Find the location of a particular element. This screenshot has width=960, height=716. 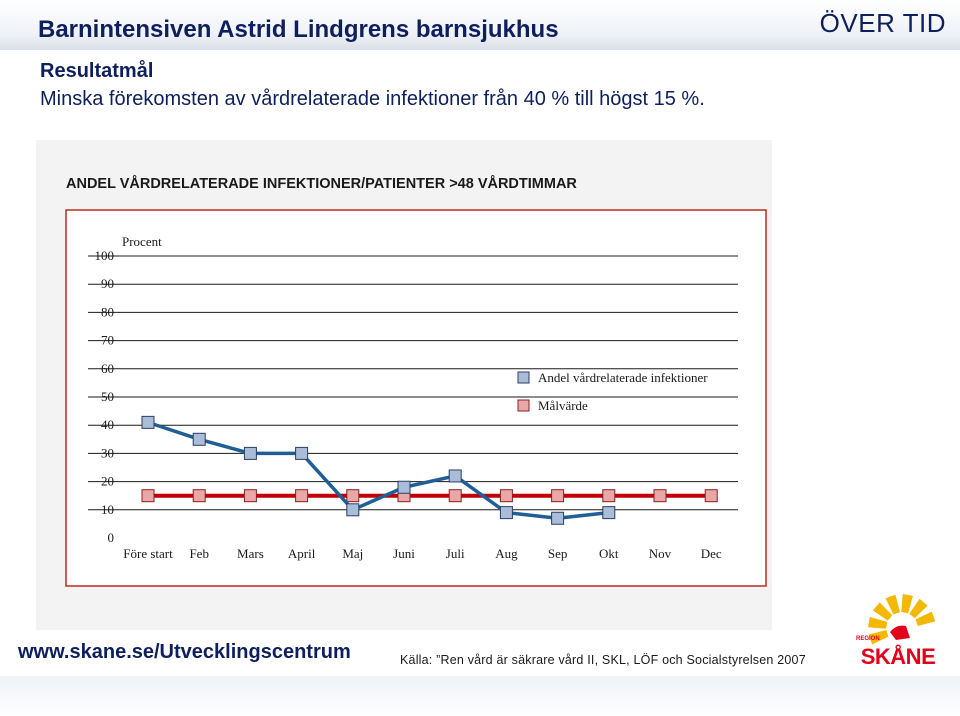

legend-label-0: Andel vårdrelaterade infektioner is located at coordinates (623, 377).